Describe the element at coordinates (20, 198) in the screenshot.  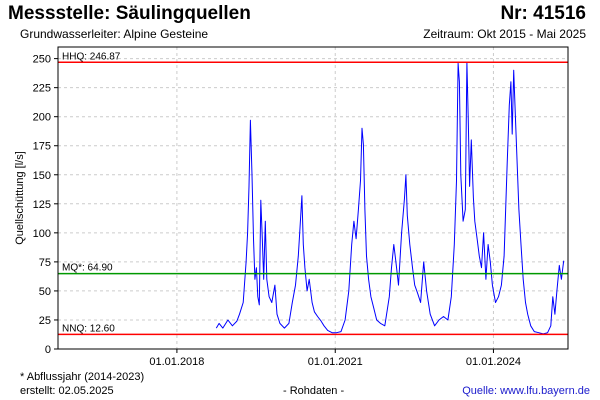
I see `y-axis-title: Quellschüttung [l/s]` at that location.